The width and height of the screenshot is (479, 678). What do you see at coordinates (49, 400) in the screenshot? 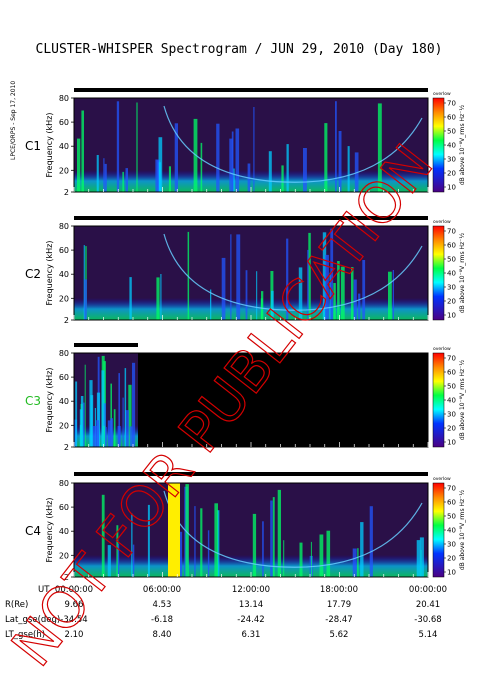
I see `y-axis-label: Frequency (kHz)` at bounding box center [49, 400].